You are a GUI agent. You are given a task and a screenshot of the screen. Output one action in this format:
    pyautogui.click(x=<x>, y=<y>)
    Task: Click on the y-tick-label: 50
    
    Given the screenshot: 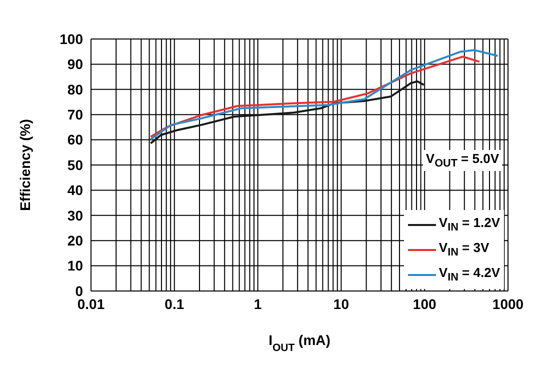 What is the action you would take?
    pyautogui.click(x=75, y=164)
    